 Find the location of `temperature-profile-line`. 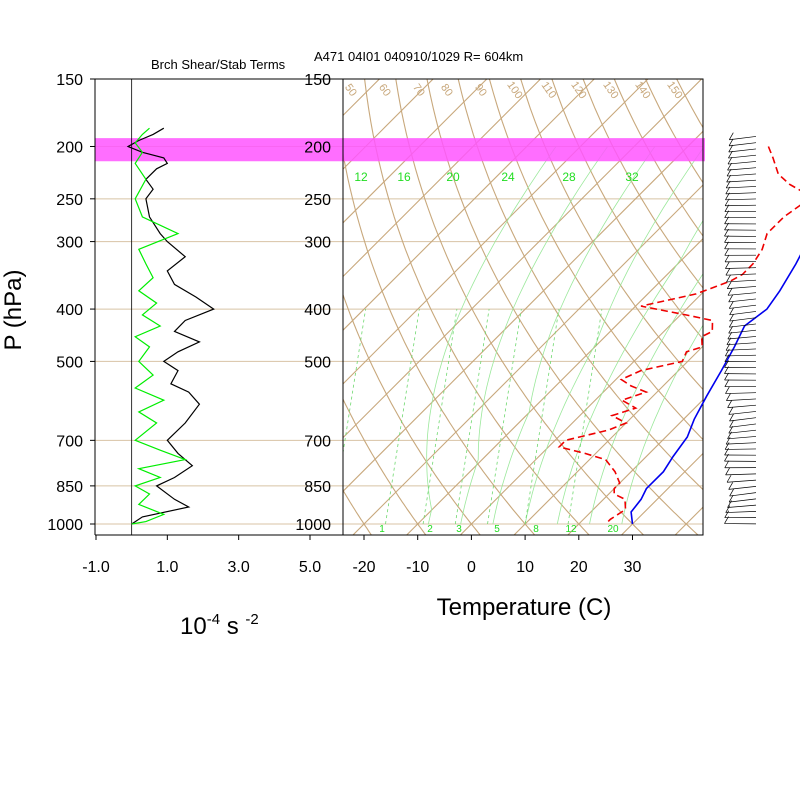

temperature-profile-line is located at coordinates (715, 389).